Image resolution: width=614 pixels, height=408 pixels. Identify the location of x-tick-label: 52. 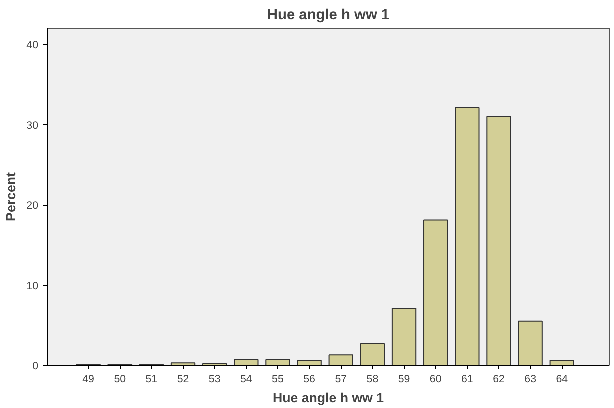
(183, 380).